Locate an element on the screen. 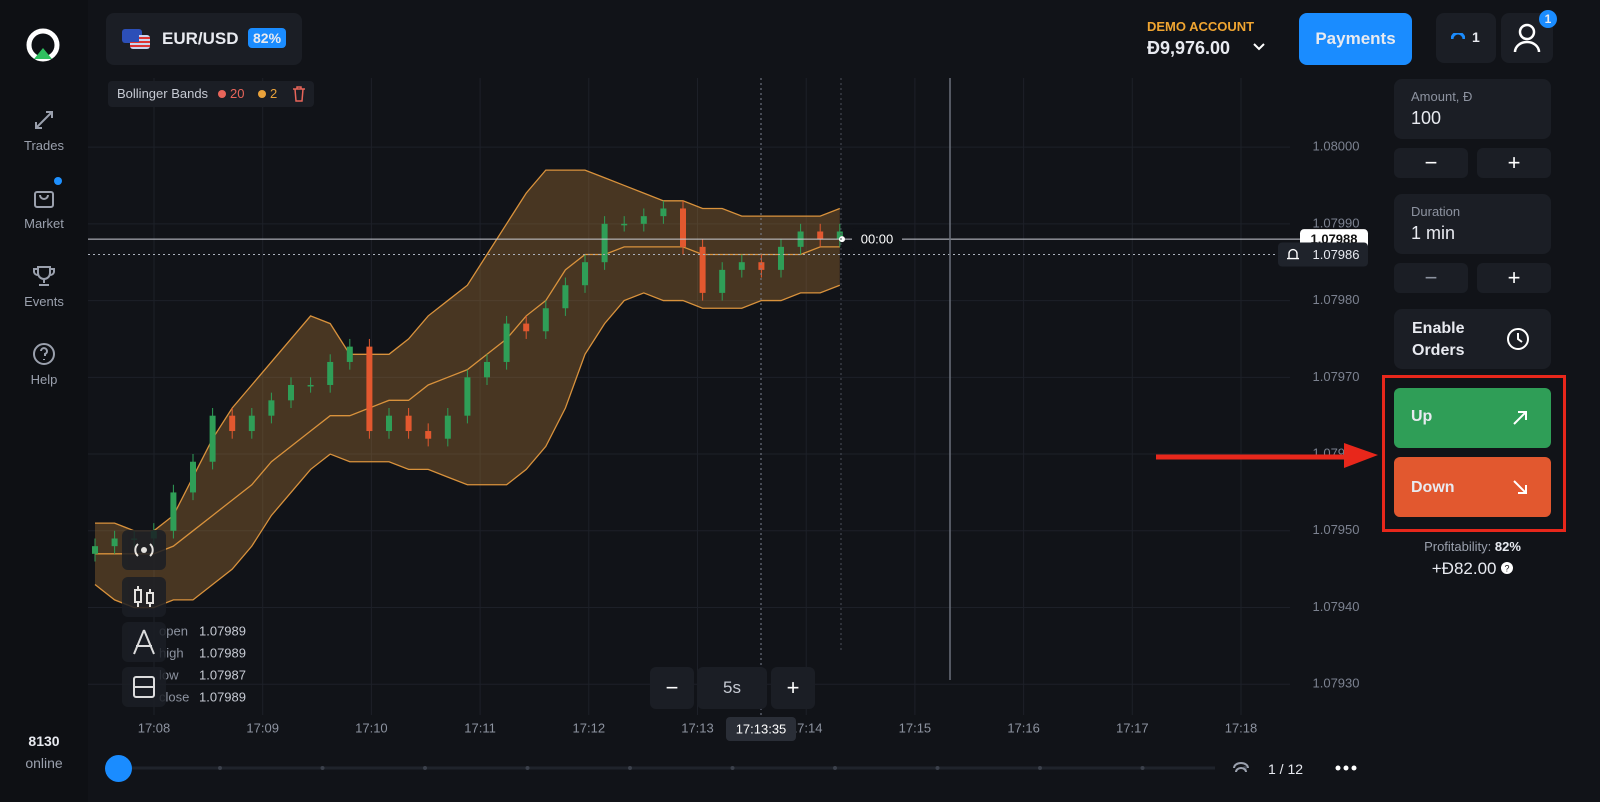 The width and height of the screenshot is (1600, 802). pointer-arrow is located at coordinates (1267, 455).